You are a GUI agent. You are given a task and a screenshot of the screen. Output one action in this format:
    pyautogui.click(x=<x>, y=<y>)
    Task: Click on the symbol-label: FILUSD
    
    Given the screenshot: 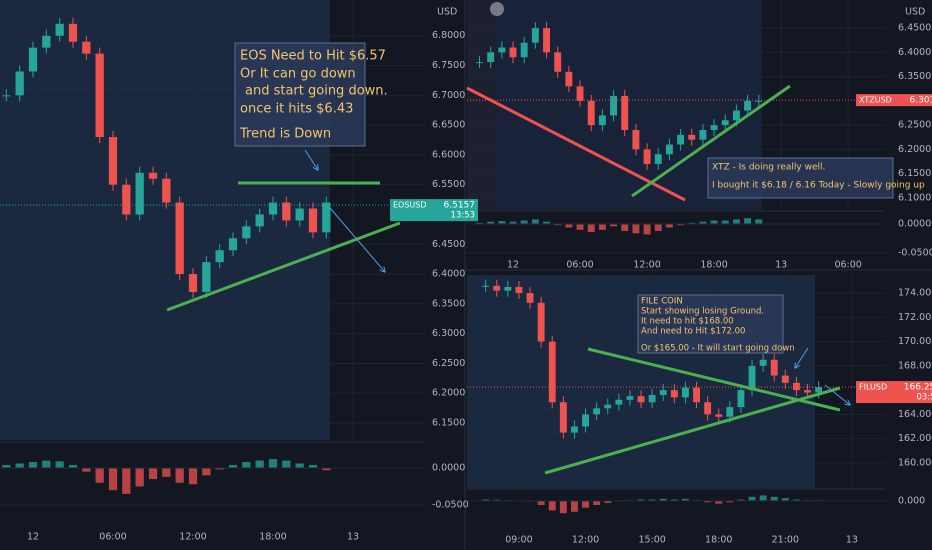 What is the action you would take?
    pyautogui.click(x=873, y=387)
    